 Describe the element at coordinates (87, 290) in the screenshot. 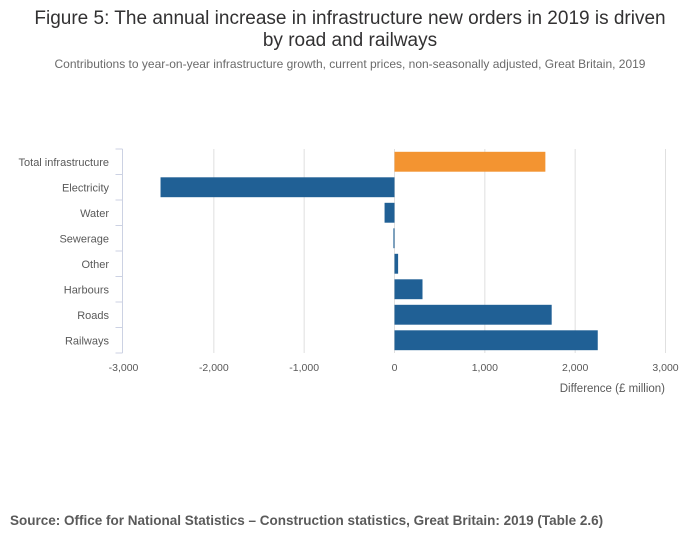

I see `category-label: Harbours` at that location.